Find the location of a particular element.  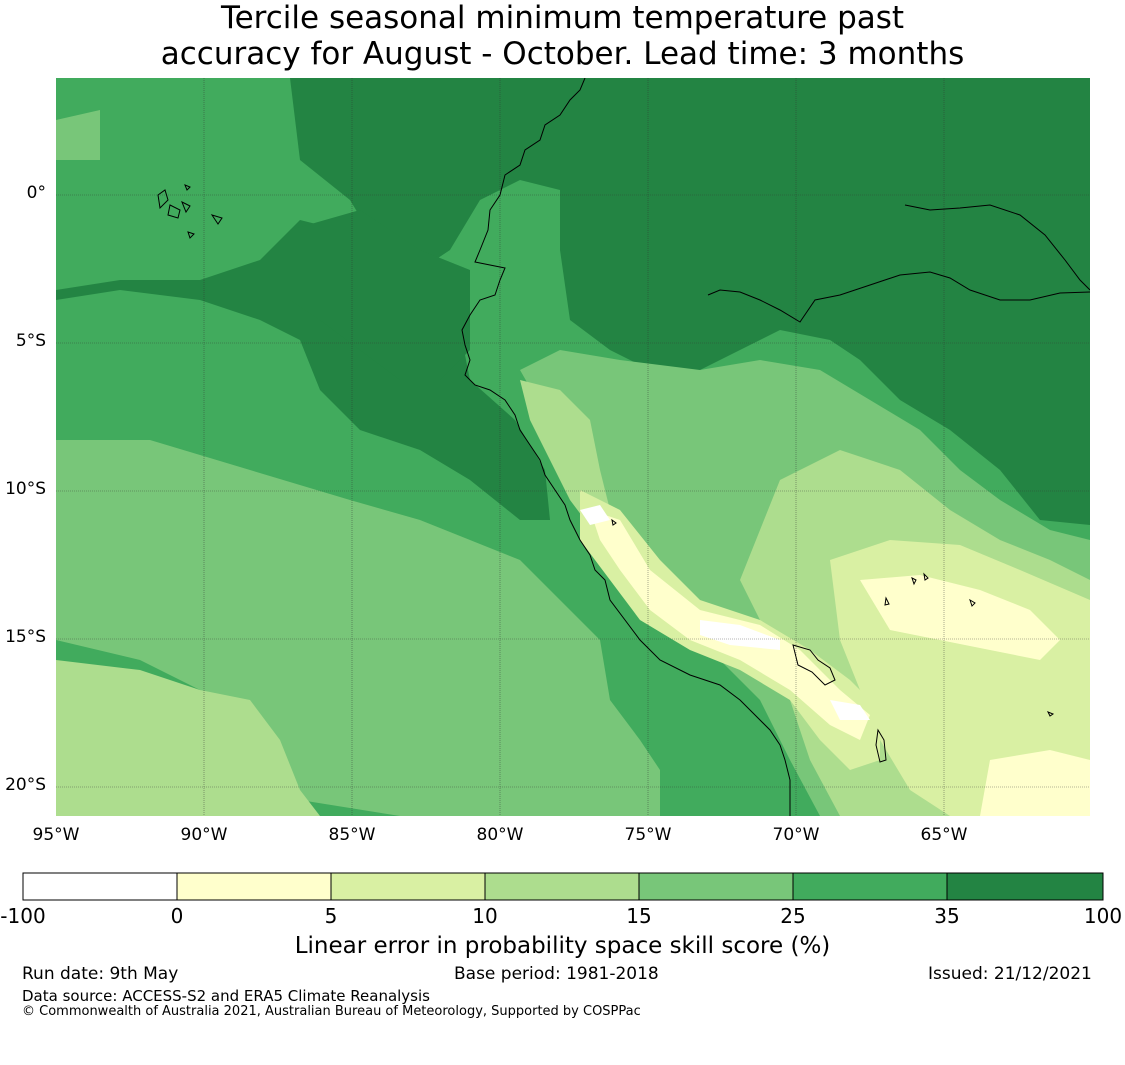

lon-label-70w: 70°W is located at coordinates (796, 835).